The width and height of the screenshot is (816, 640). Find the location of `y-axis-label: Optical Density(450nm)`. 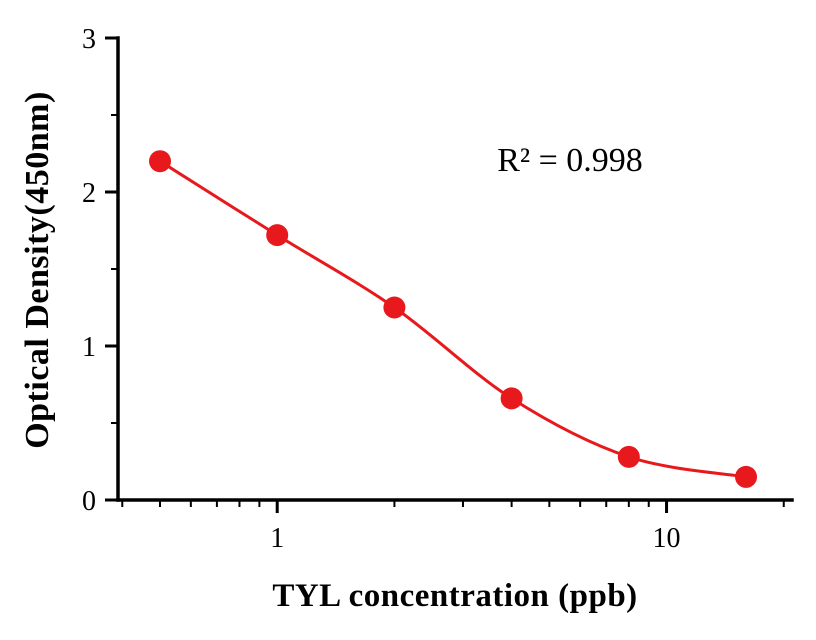

y-axis-label: Optical Density(450nm) is located at coordinates (37, 270).